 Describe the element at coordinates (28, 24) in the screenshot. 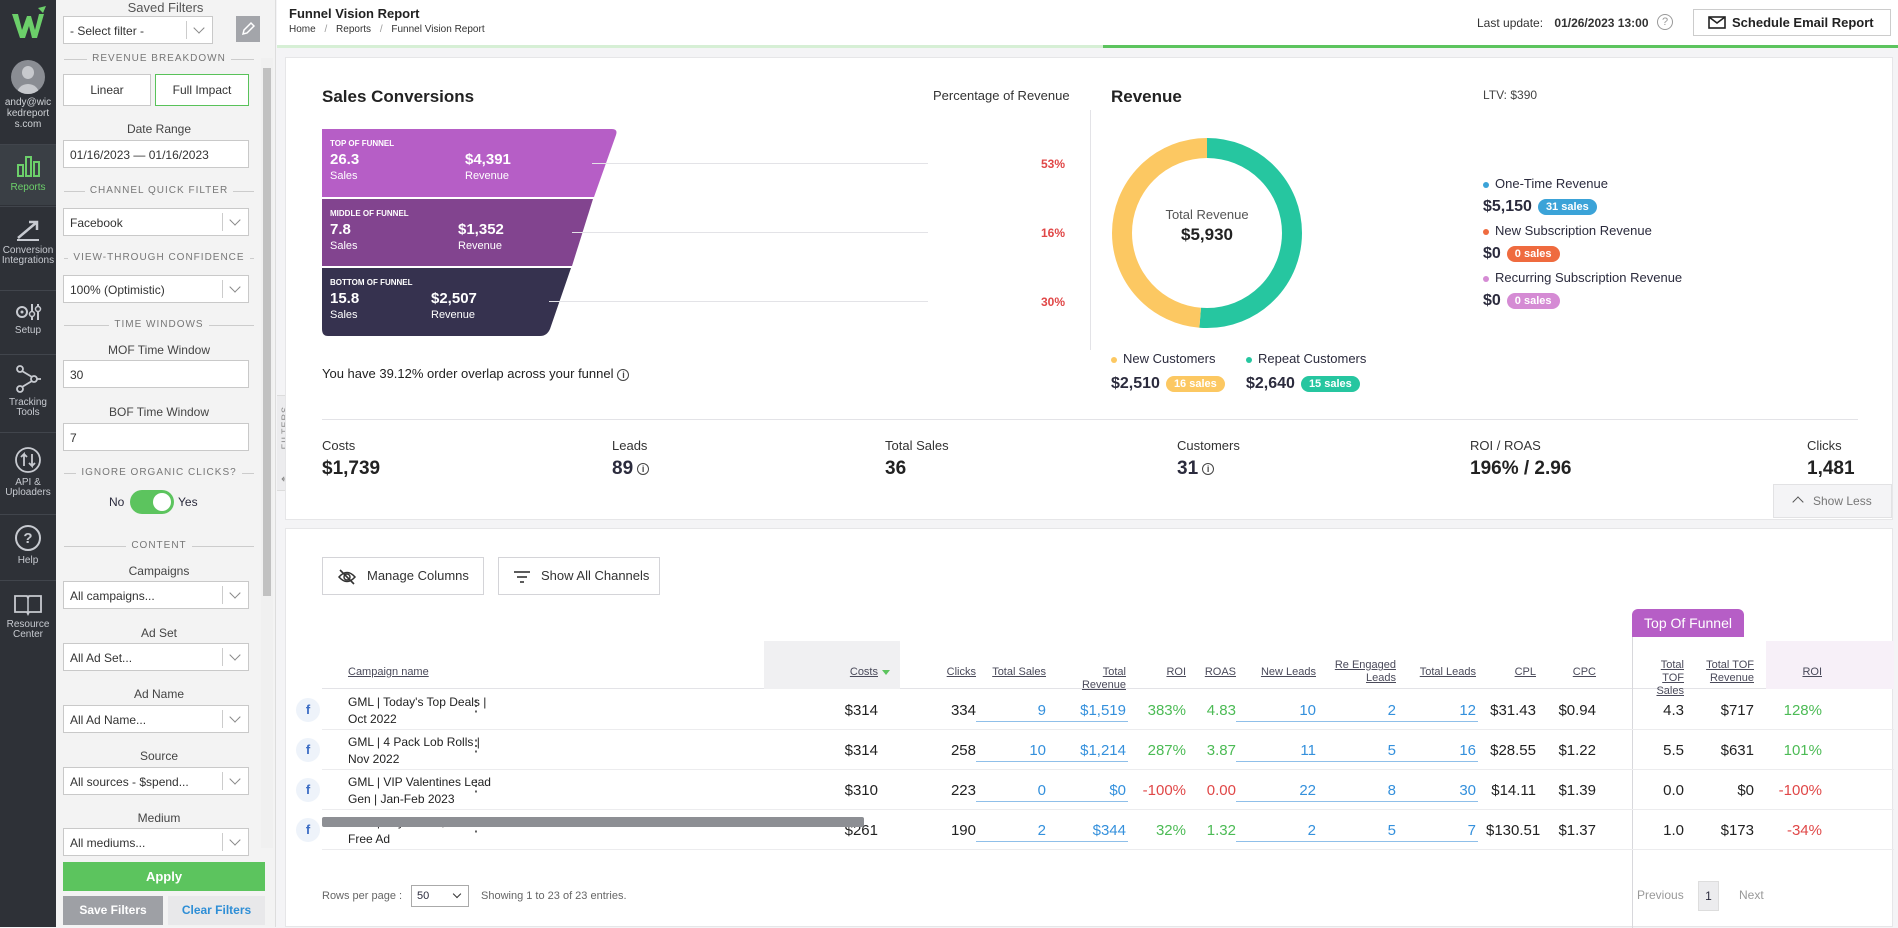

I see `wicked-logo-icon` at that location.